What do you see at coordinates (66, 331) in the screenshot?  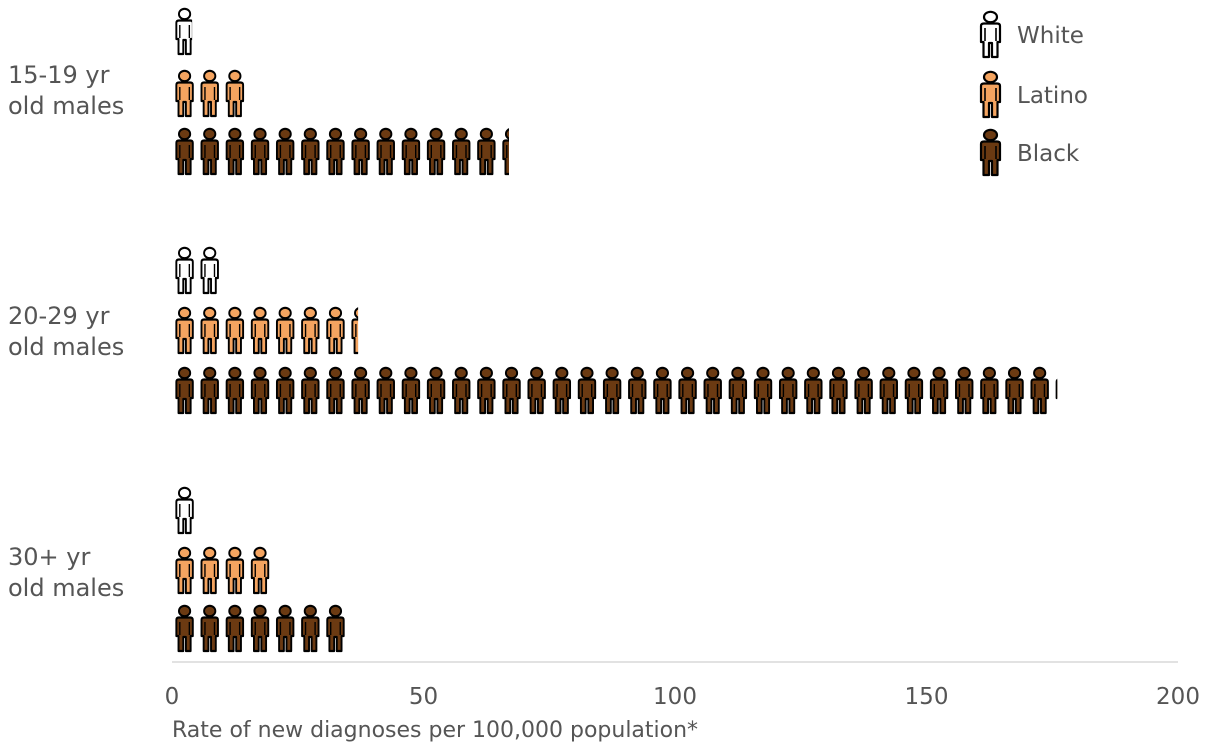 I see `category-label: 20-29 yr old males` at bounding box center [66, 331].